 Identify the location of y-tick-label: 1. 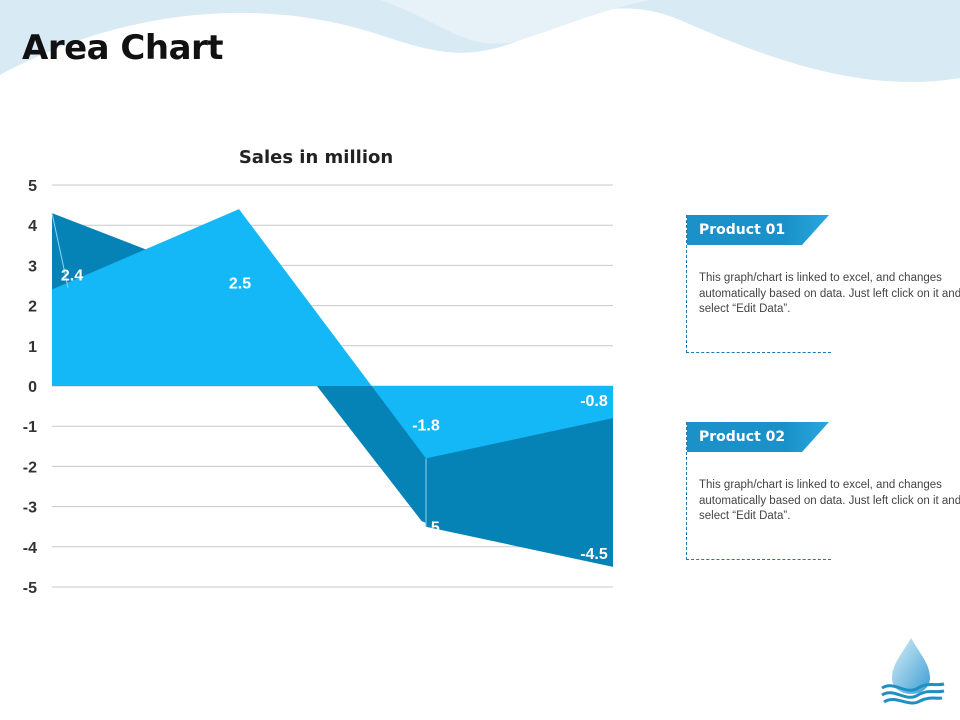
(32, 347).